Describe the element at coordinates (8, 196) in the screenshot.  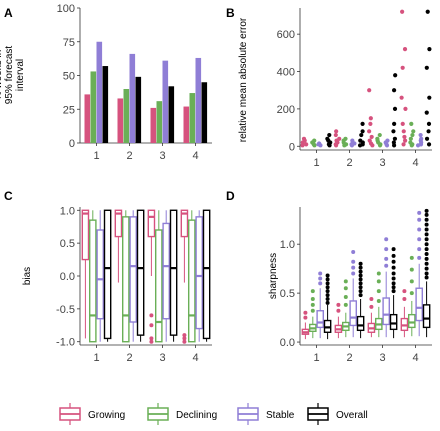
I see `panel-letter-c: C` at that location.